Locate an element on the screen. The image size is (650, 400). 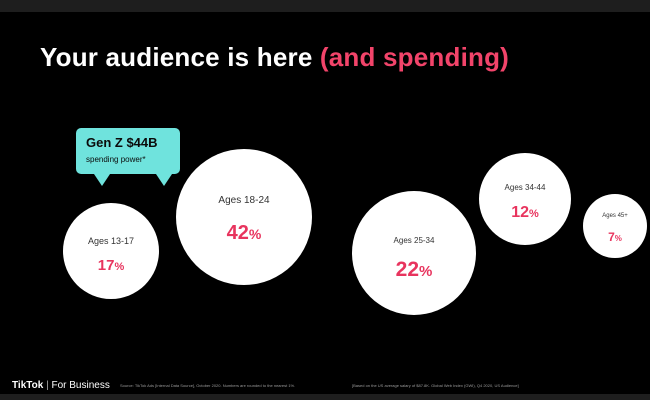
bubble-value: 22% is located at coordinates (414, 269).